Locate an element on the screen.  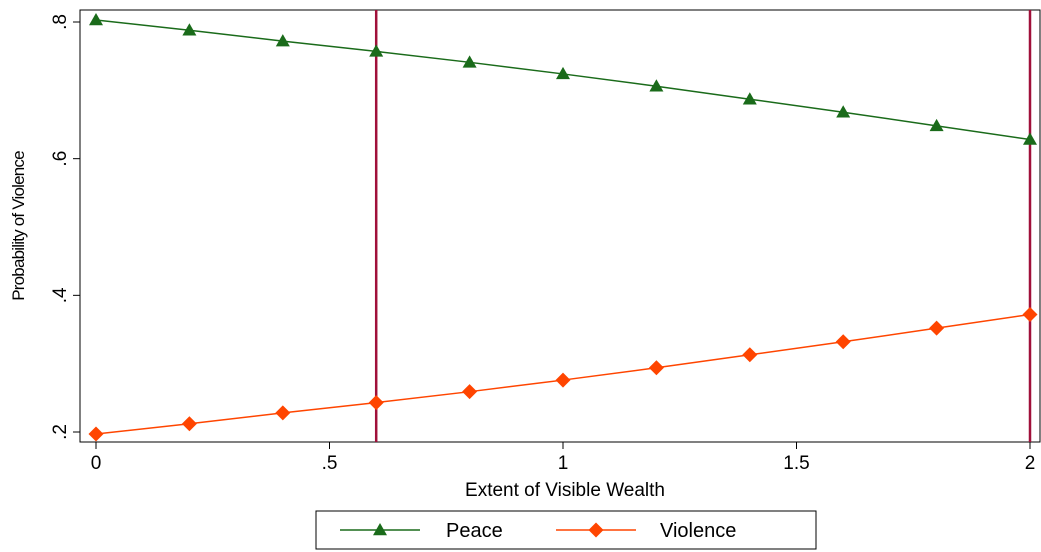
x-tick-label-2: 1 is located at coordinates (563, 463).